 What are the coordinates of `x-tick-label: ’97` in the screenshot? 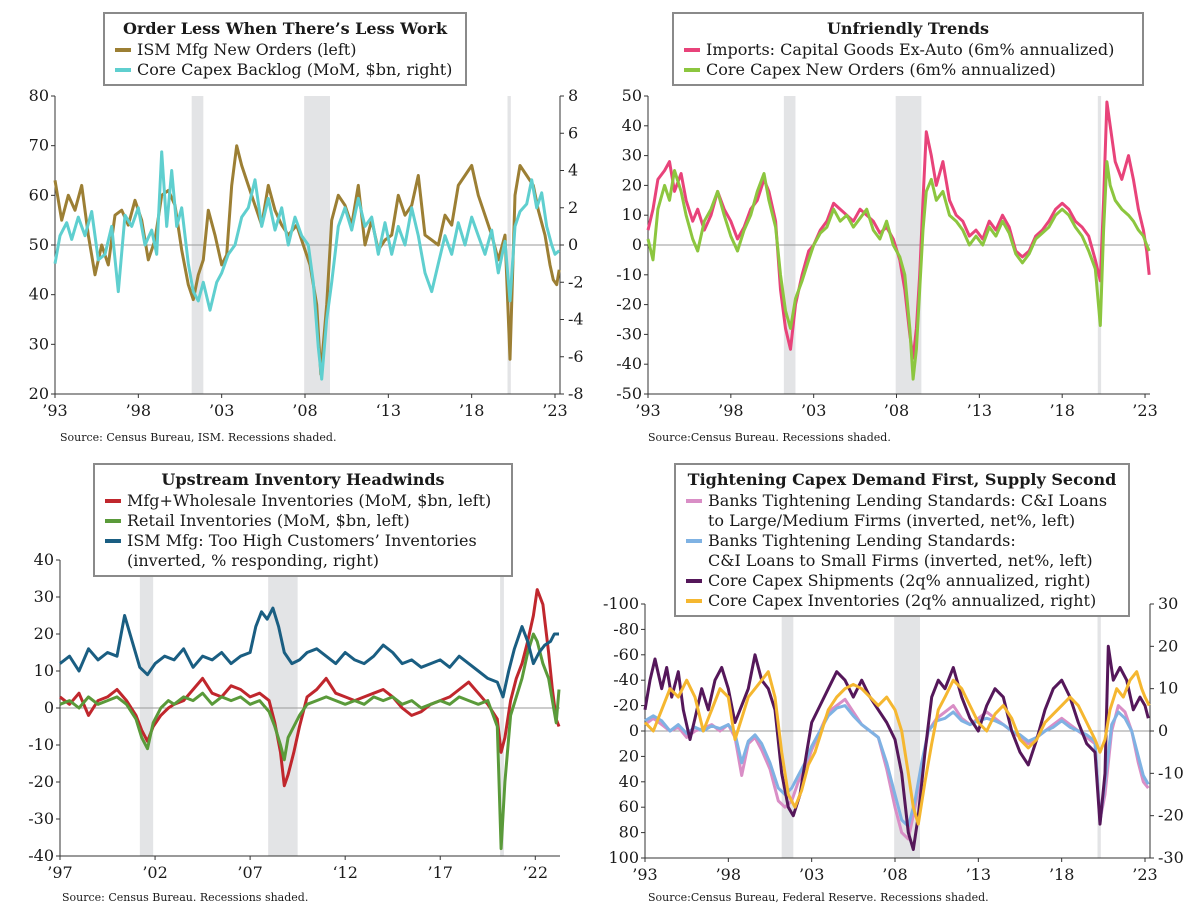 It's located at (59, 872).